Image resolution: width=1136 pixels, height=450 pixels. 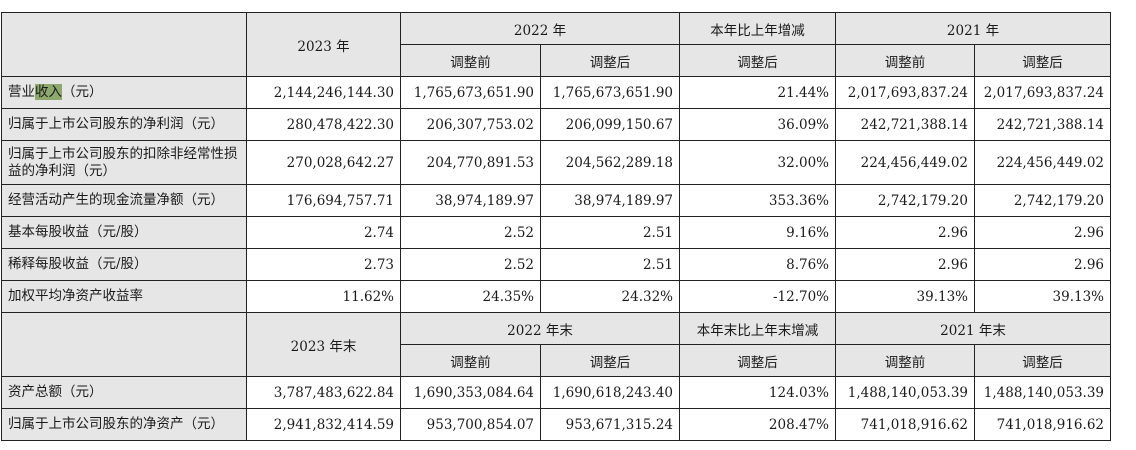 What do you see at coordinates (323, 392) in the screenshot?
I see `cell-value: 3,787,483,622.84` at bounding box center [323, 392].